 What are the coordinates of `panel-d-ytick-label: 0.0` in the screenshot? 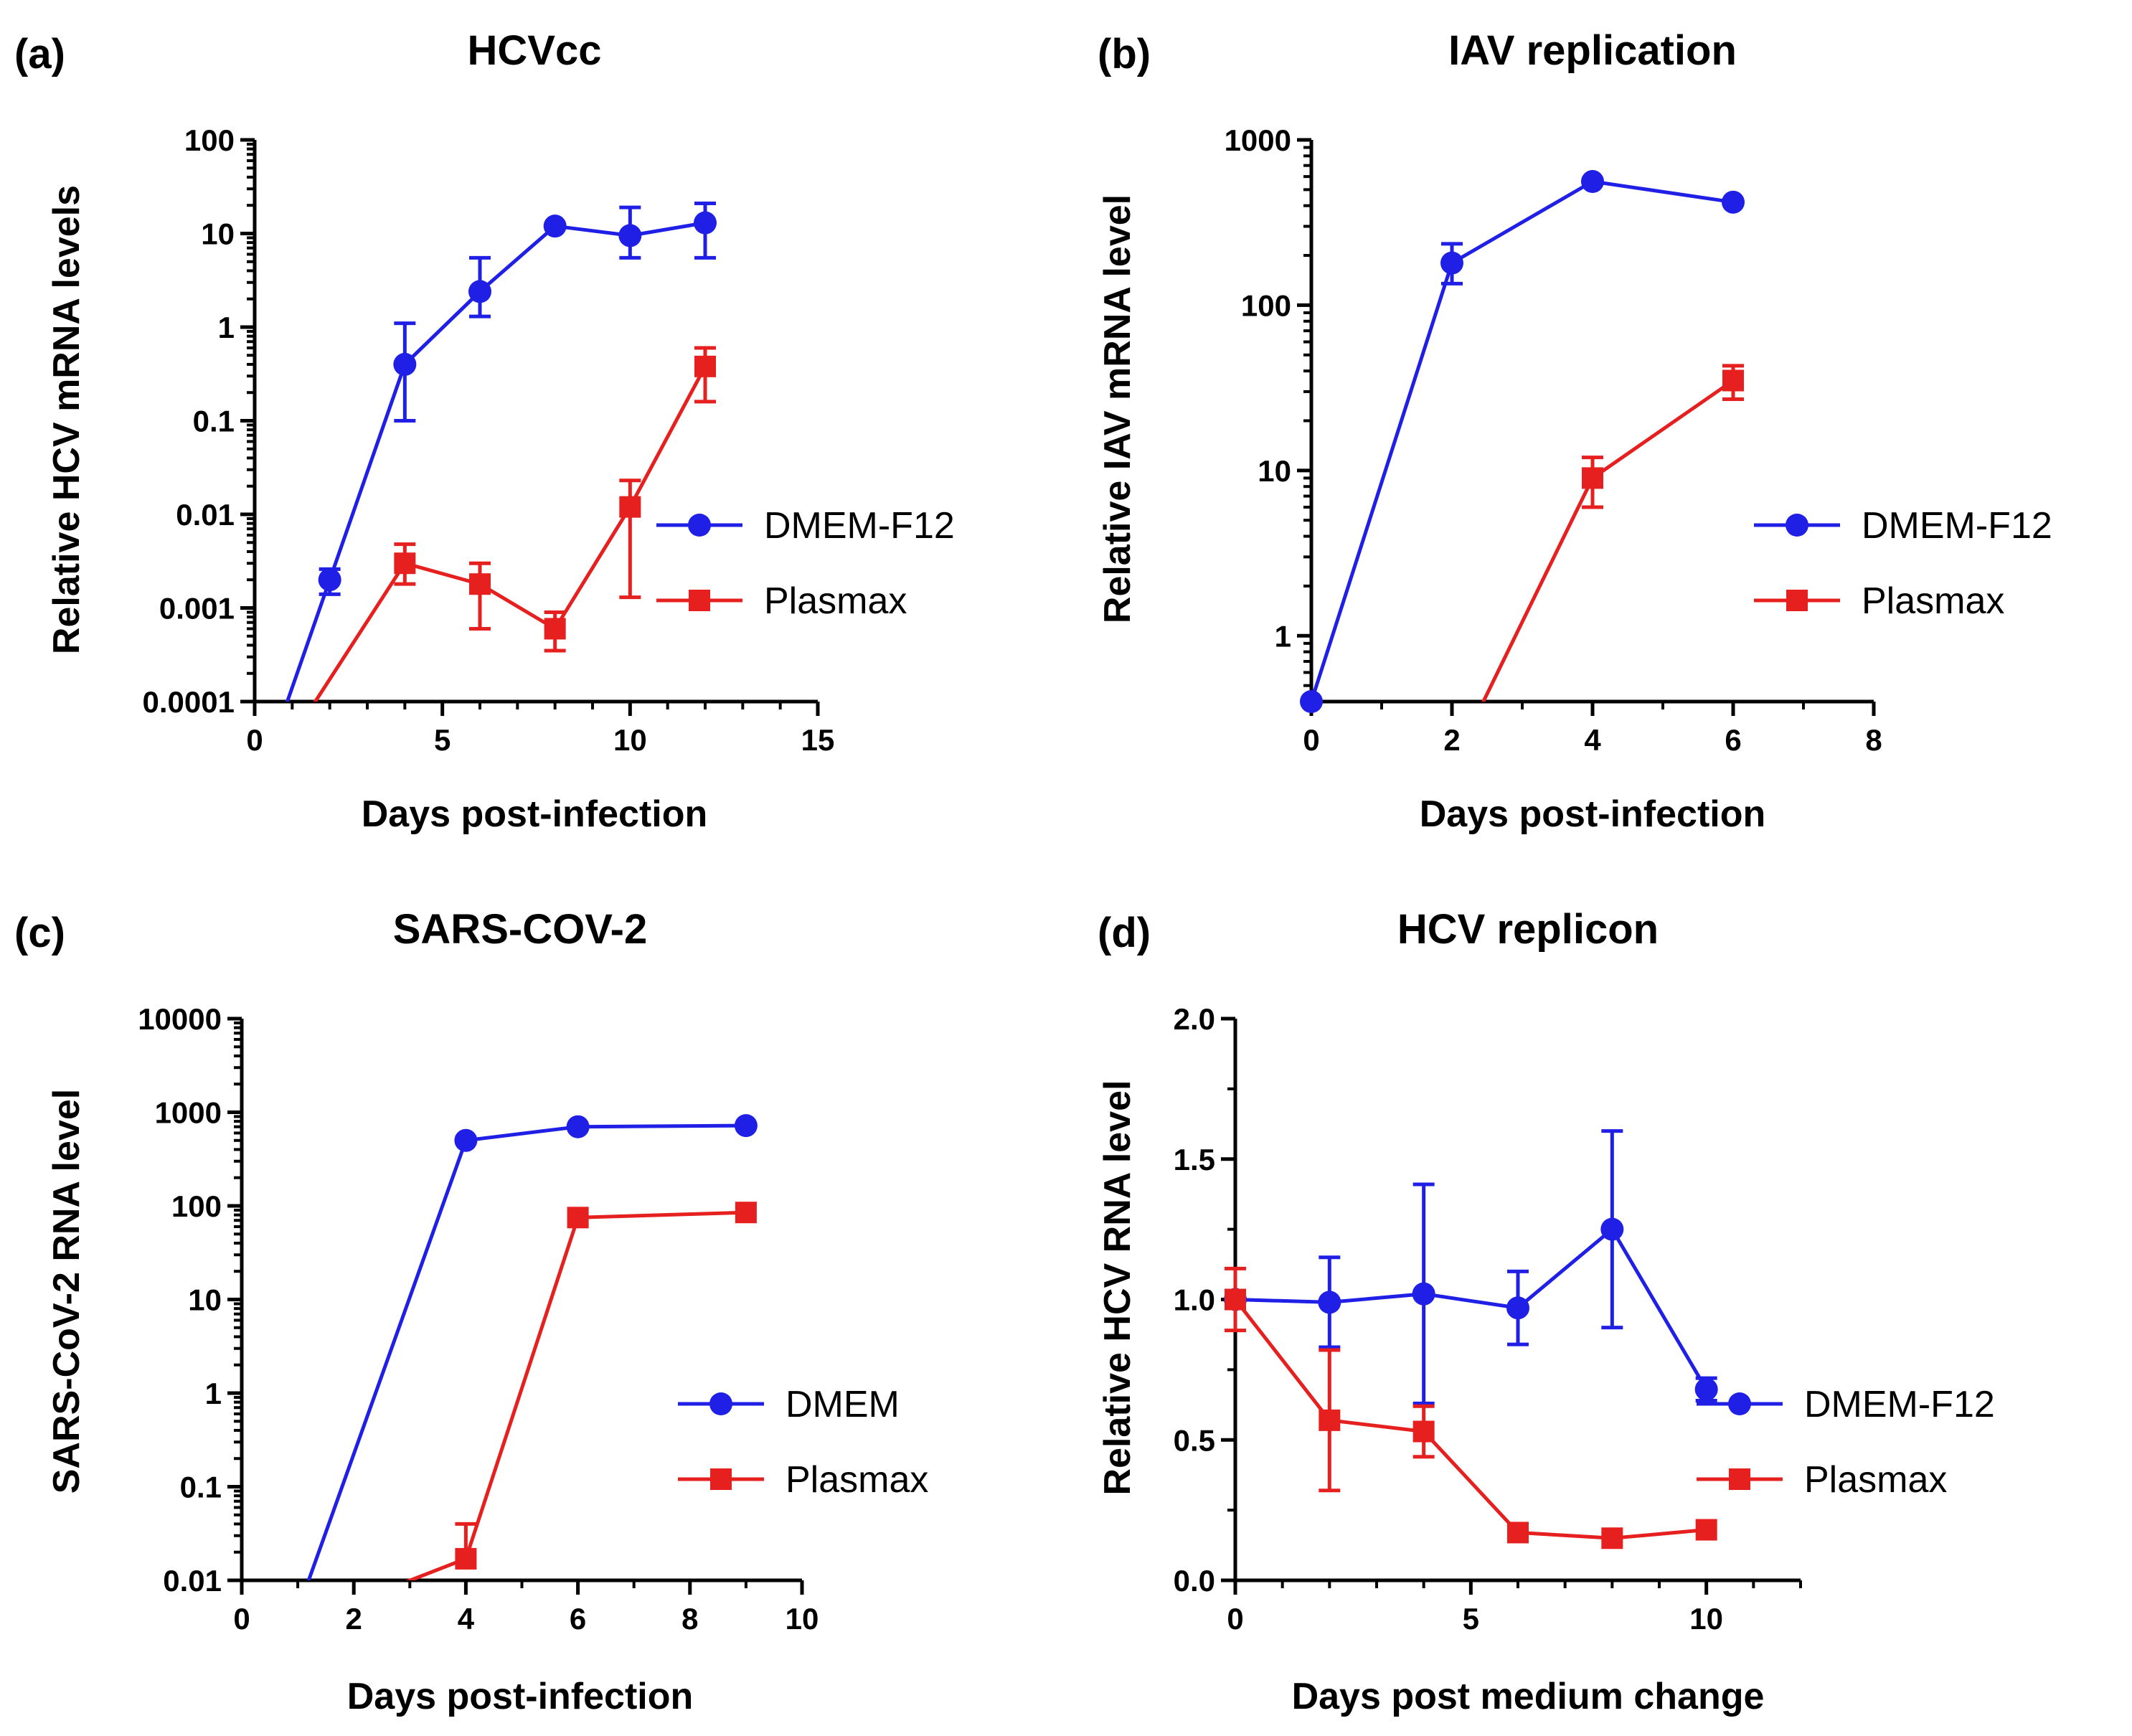 It's located at (1195, 1581).